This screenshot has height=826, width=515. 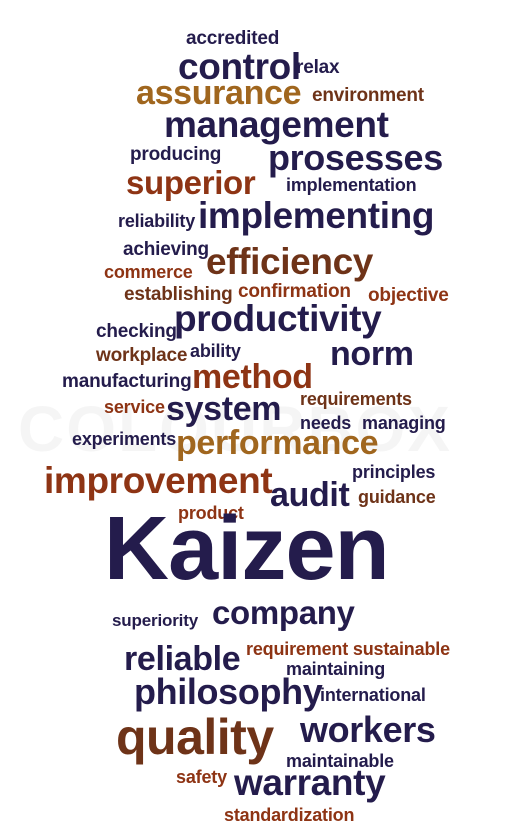 I want to click on word-philosophy: philosophy, so click(x=228, y=691).